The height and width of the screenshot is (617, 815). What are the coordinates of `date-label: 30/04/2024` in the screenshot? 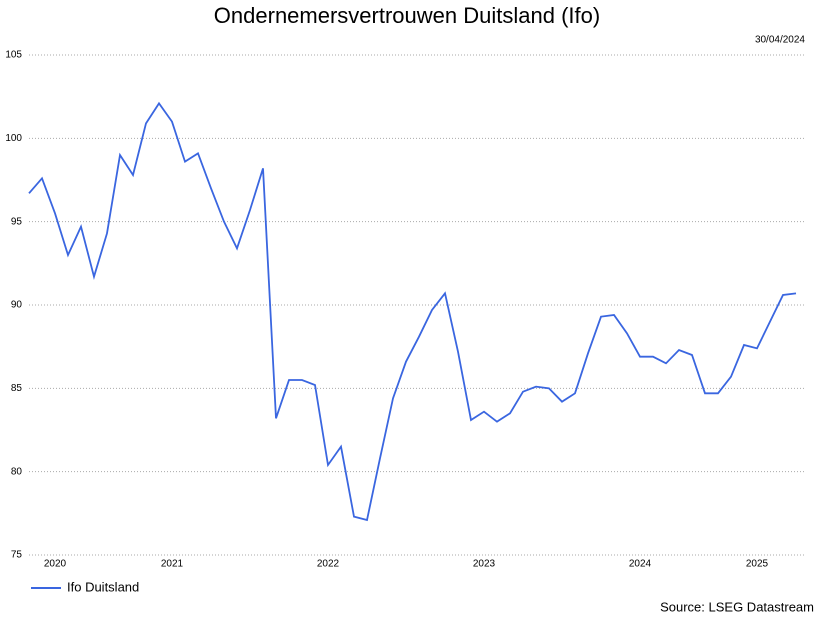 It's located at (780, 40).